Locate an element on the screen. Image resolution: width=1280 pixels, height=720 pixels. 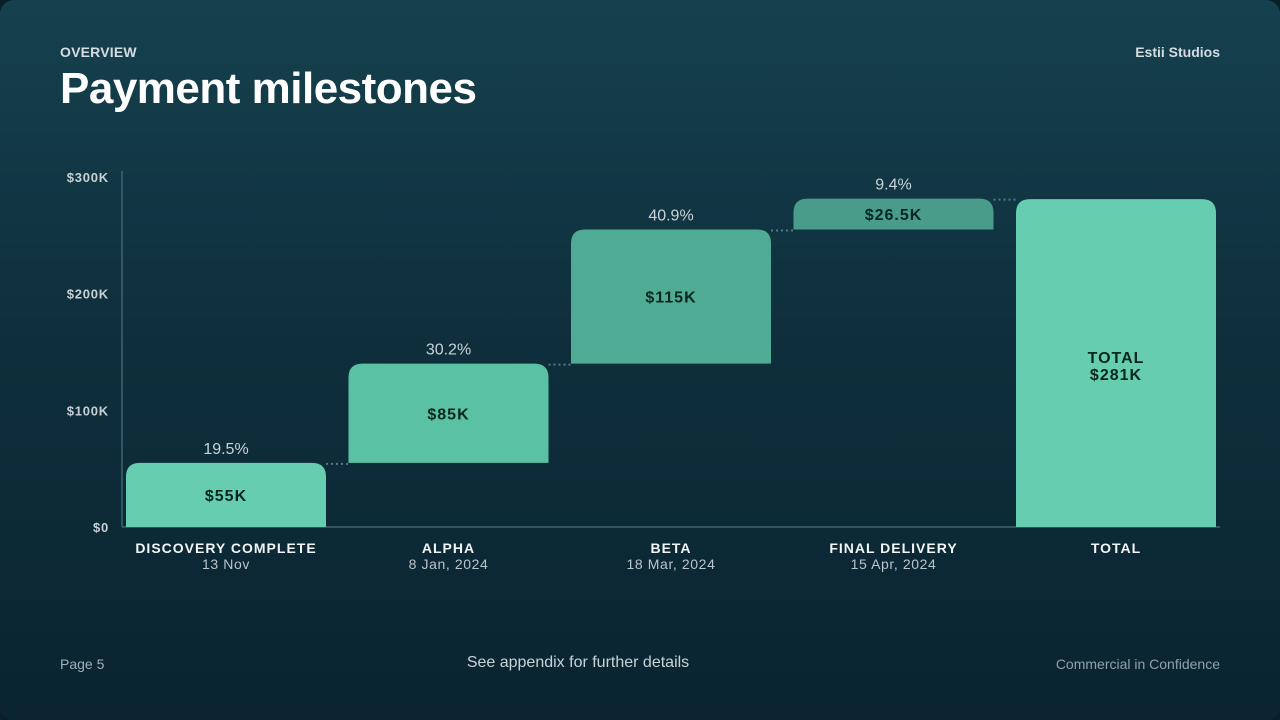
section-eyebrow: OVERVIEW is located at coordinates (98, 52).